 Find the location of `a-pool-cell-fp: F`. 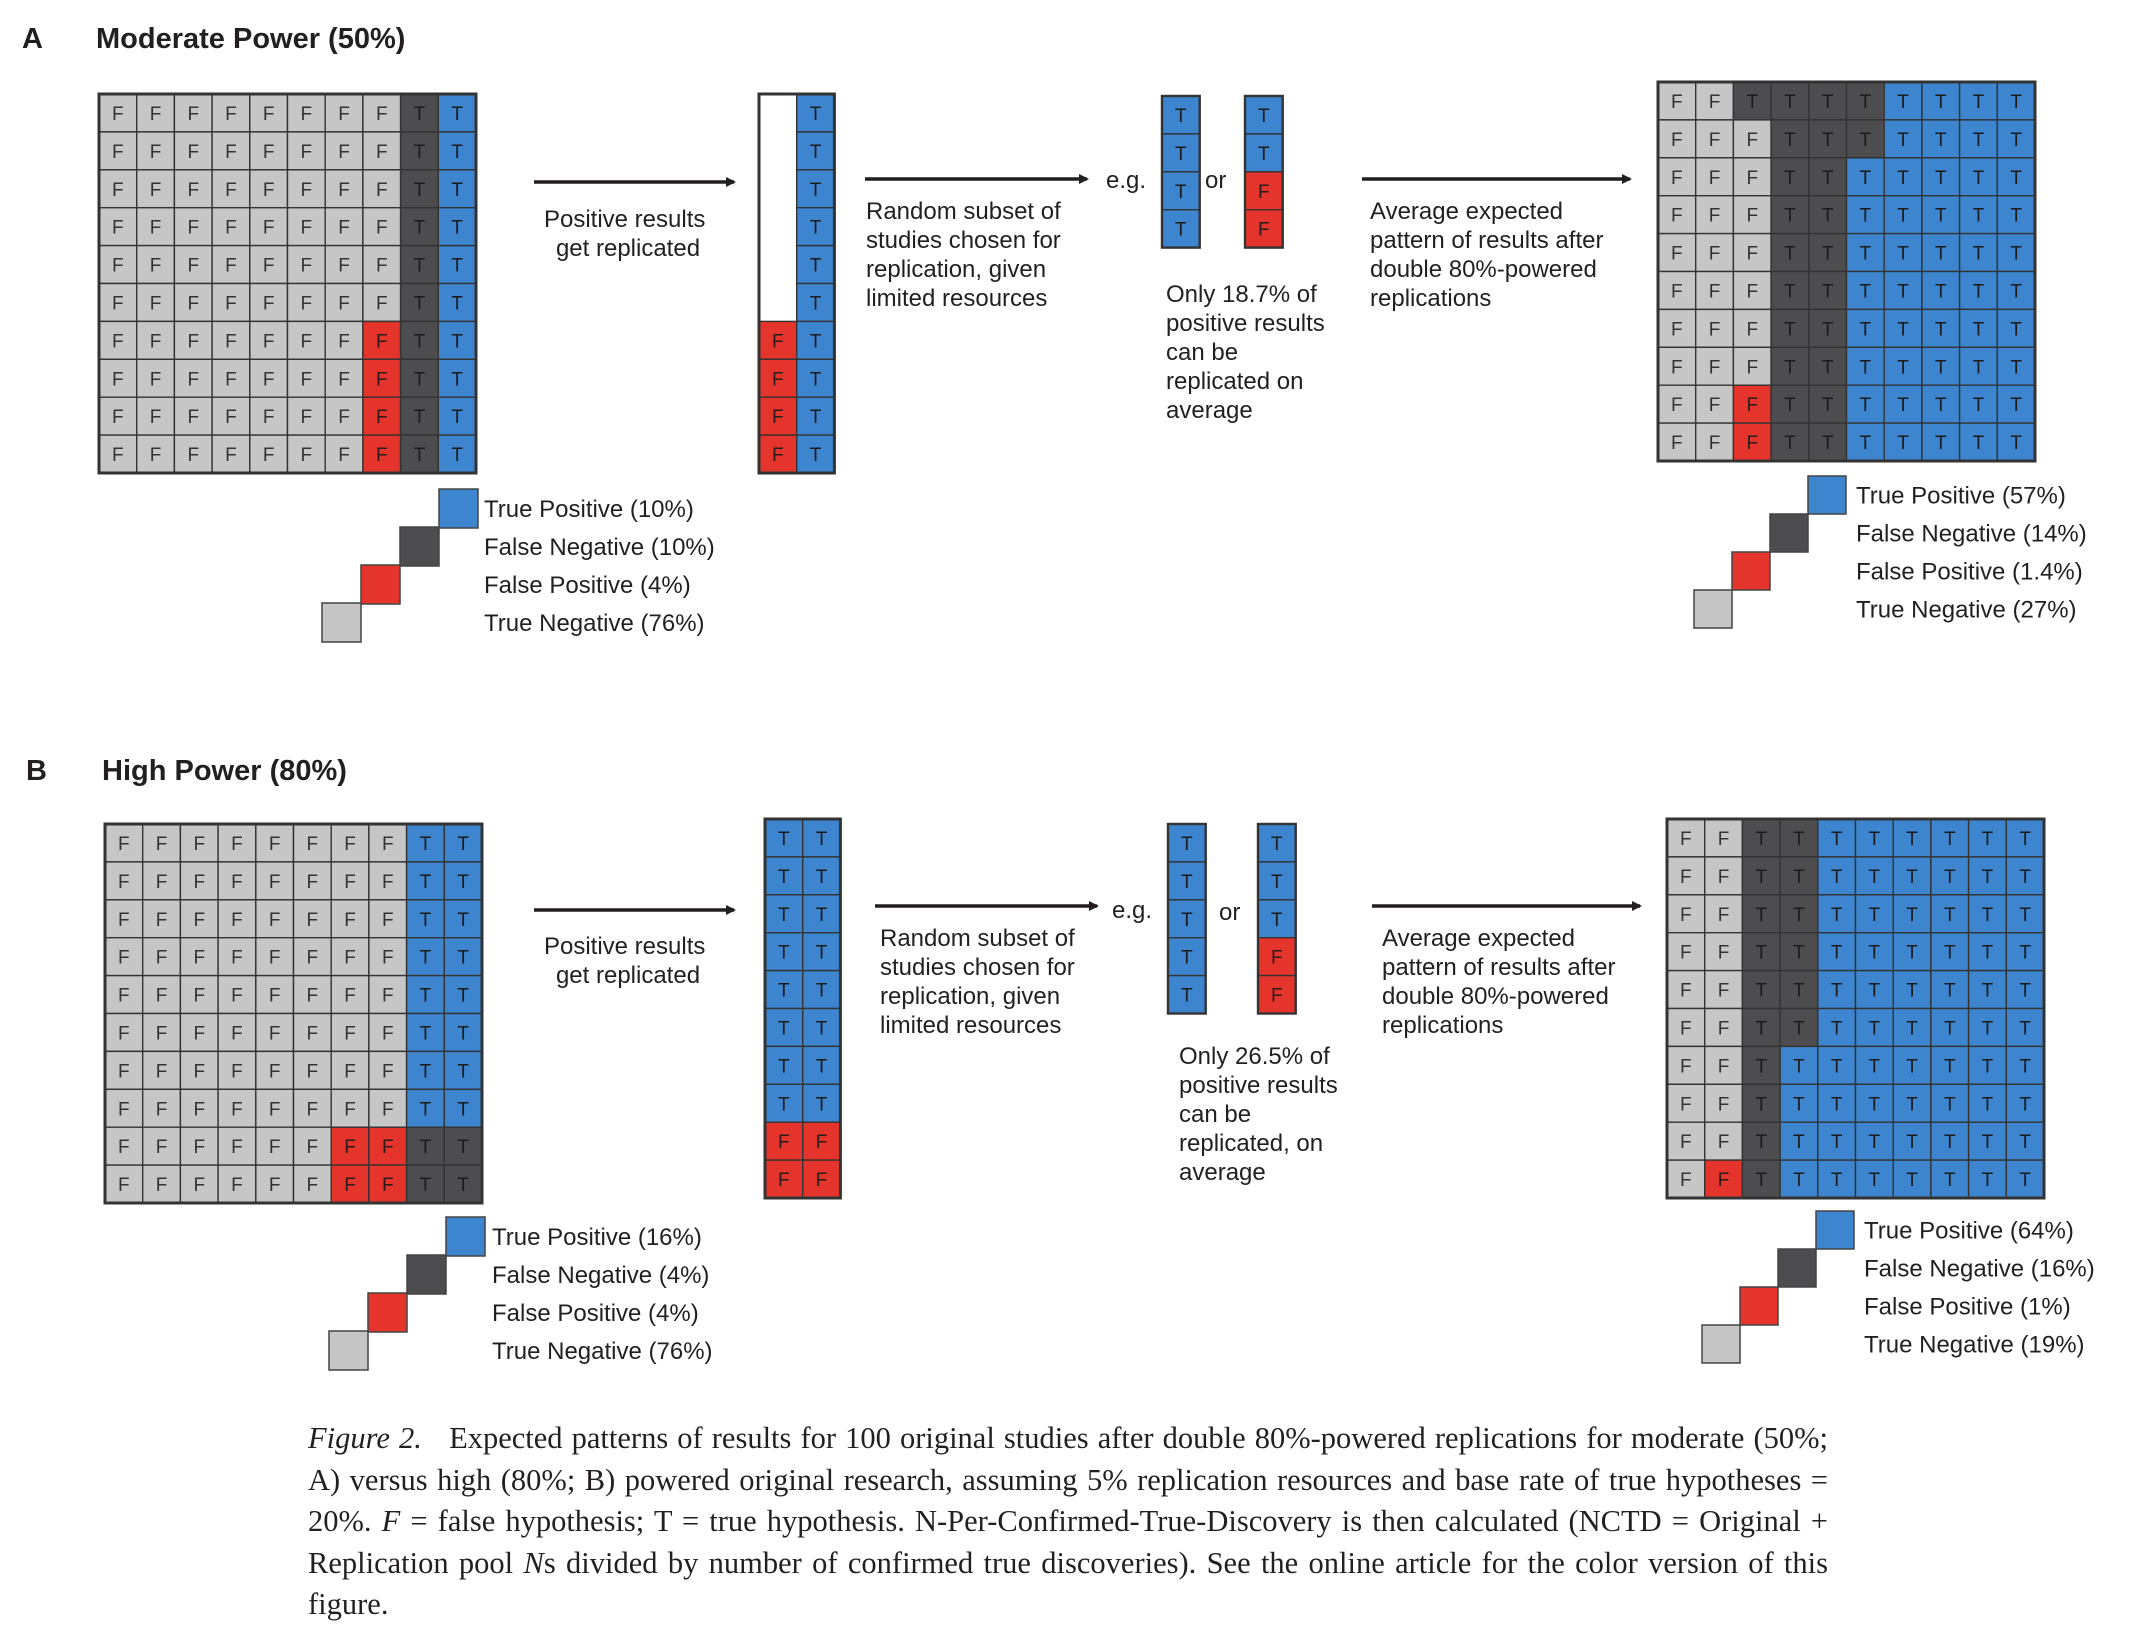

a-pool-cell-fp: F is located at coordinates (778, 378).